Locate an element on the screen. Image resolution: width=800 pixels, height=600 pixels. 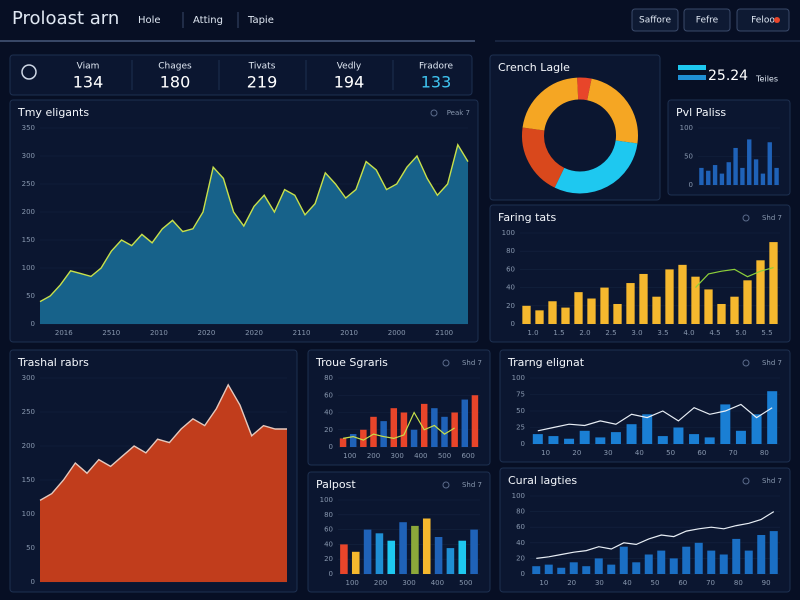
y-tick-label: 100 is located at coordinates (28, 268).